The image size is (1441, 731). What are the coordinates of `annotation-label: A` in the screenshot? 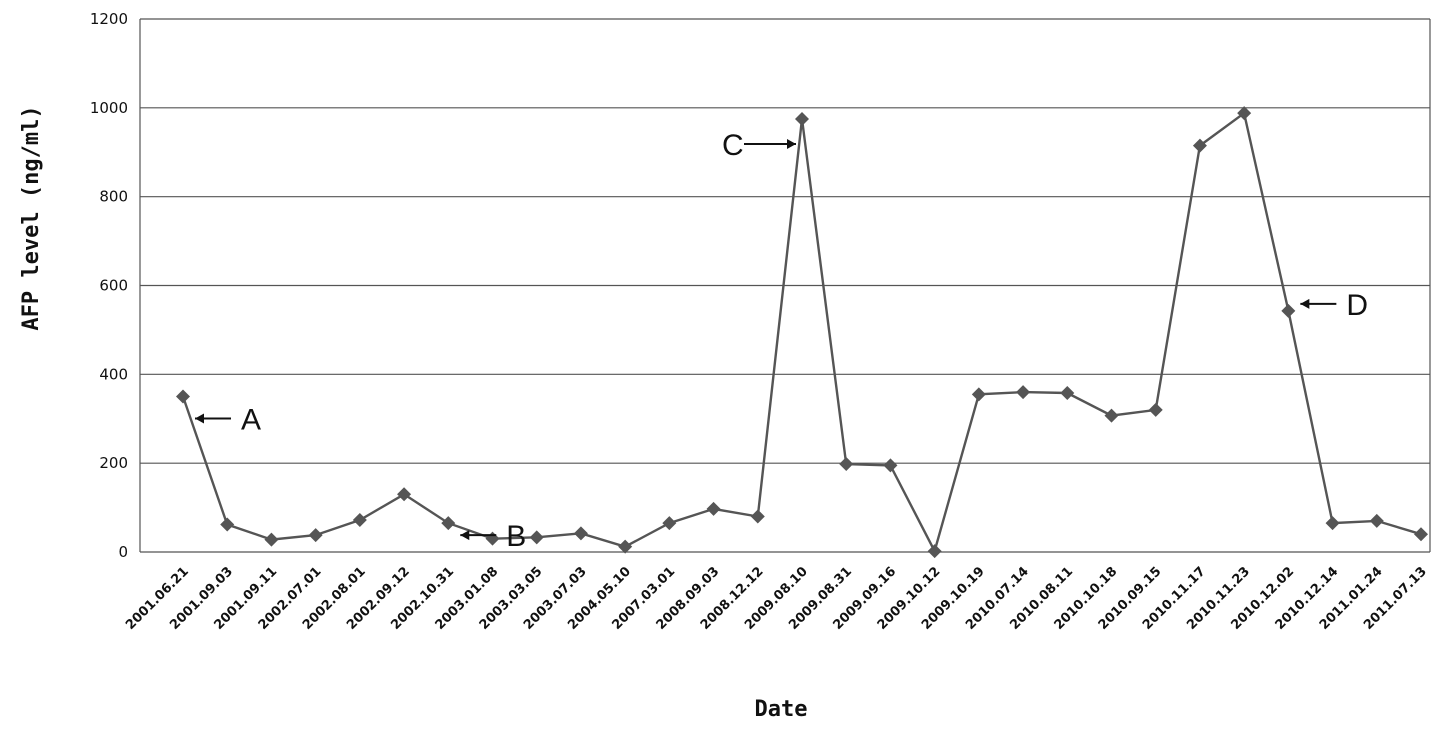 It's located at (251, 420).